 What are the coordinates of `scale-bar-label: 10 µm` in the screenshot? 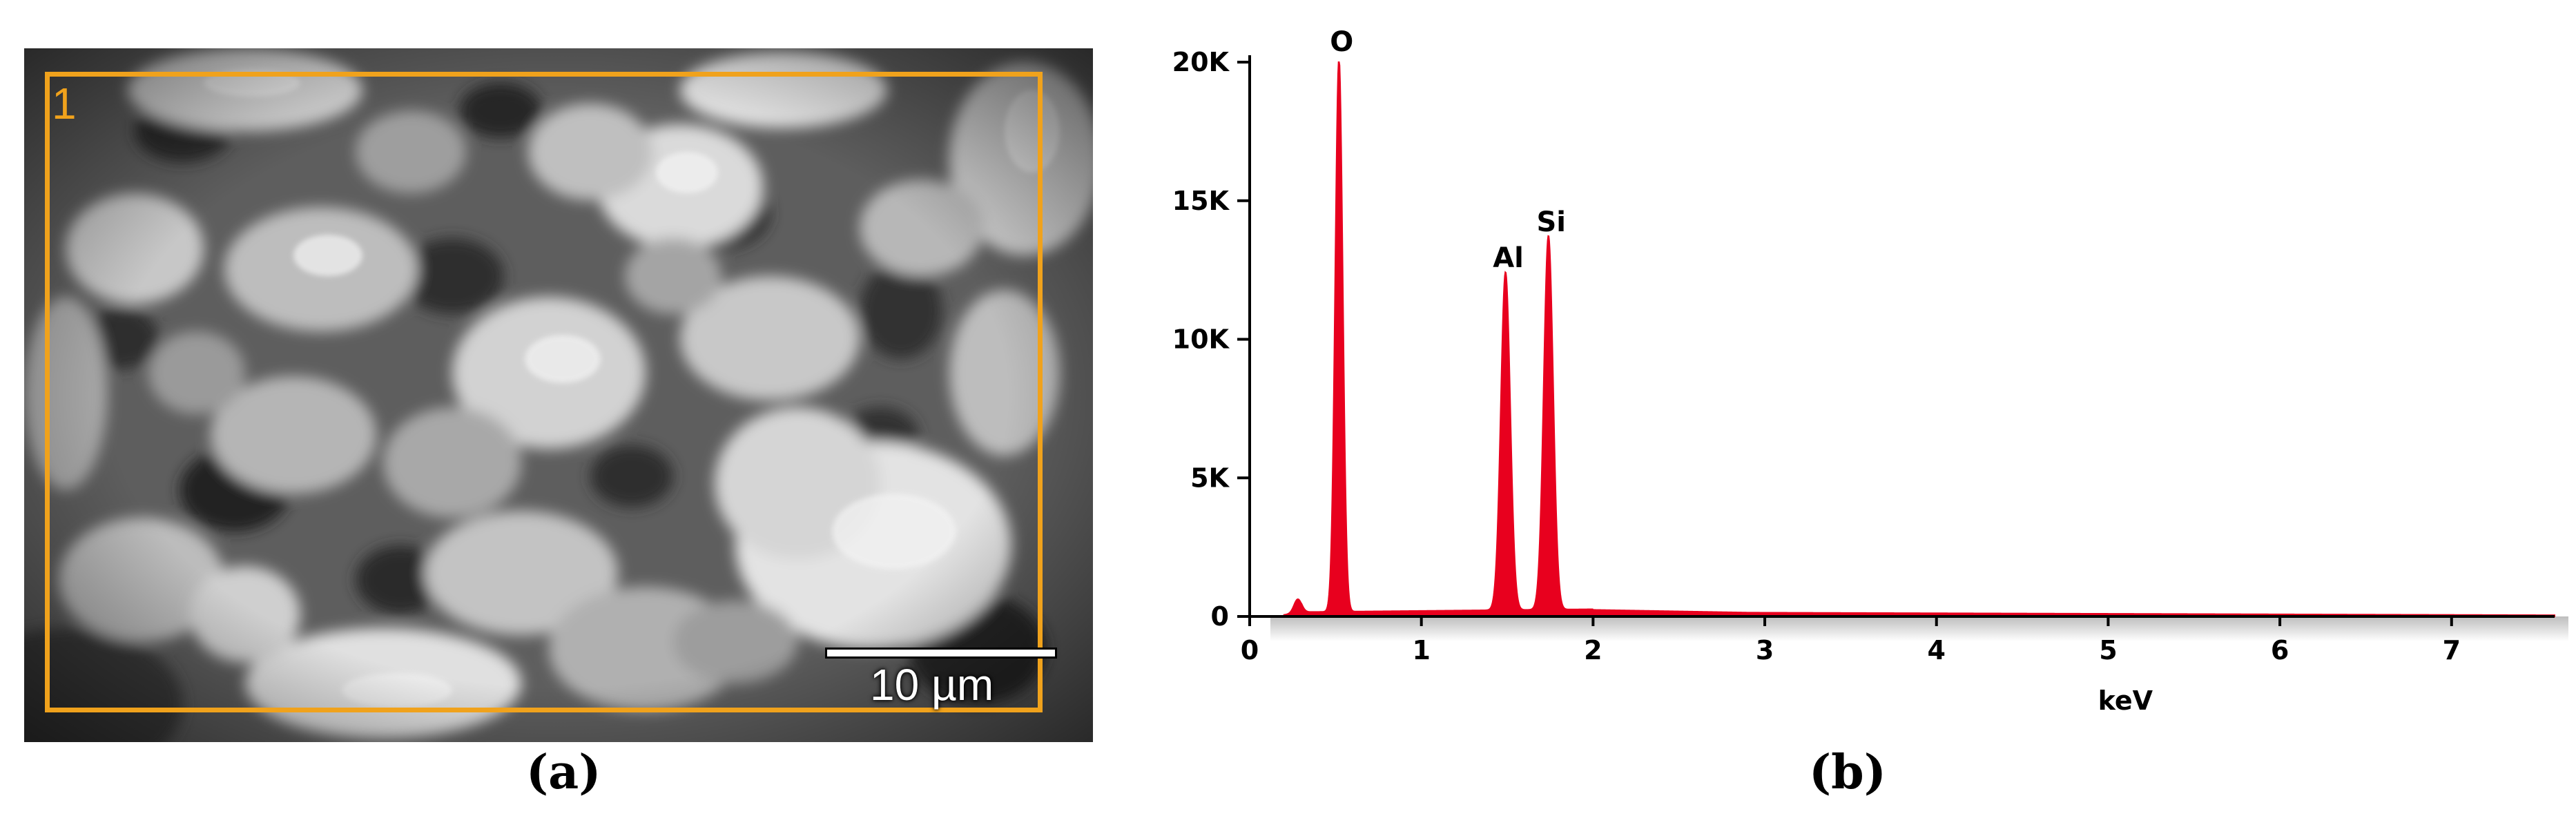 It's located at (932, 685).